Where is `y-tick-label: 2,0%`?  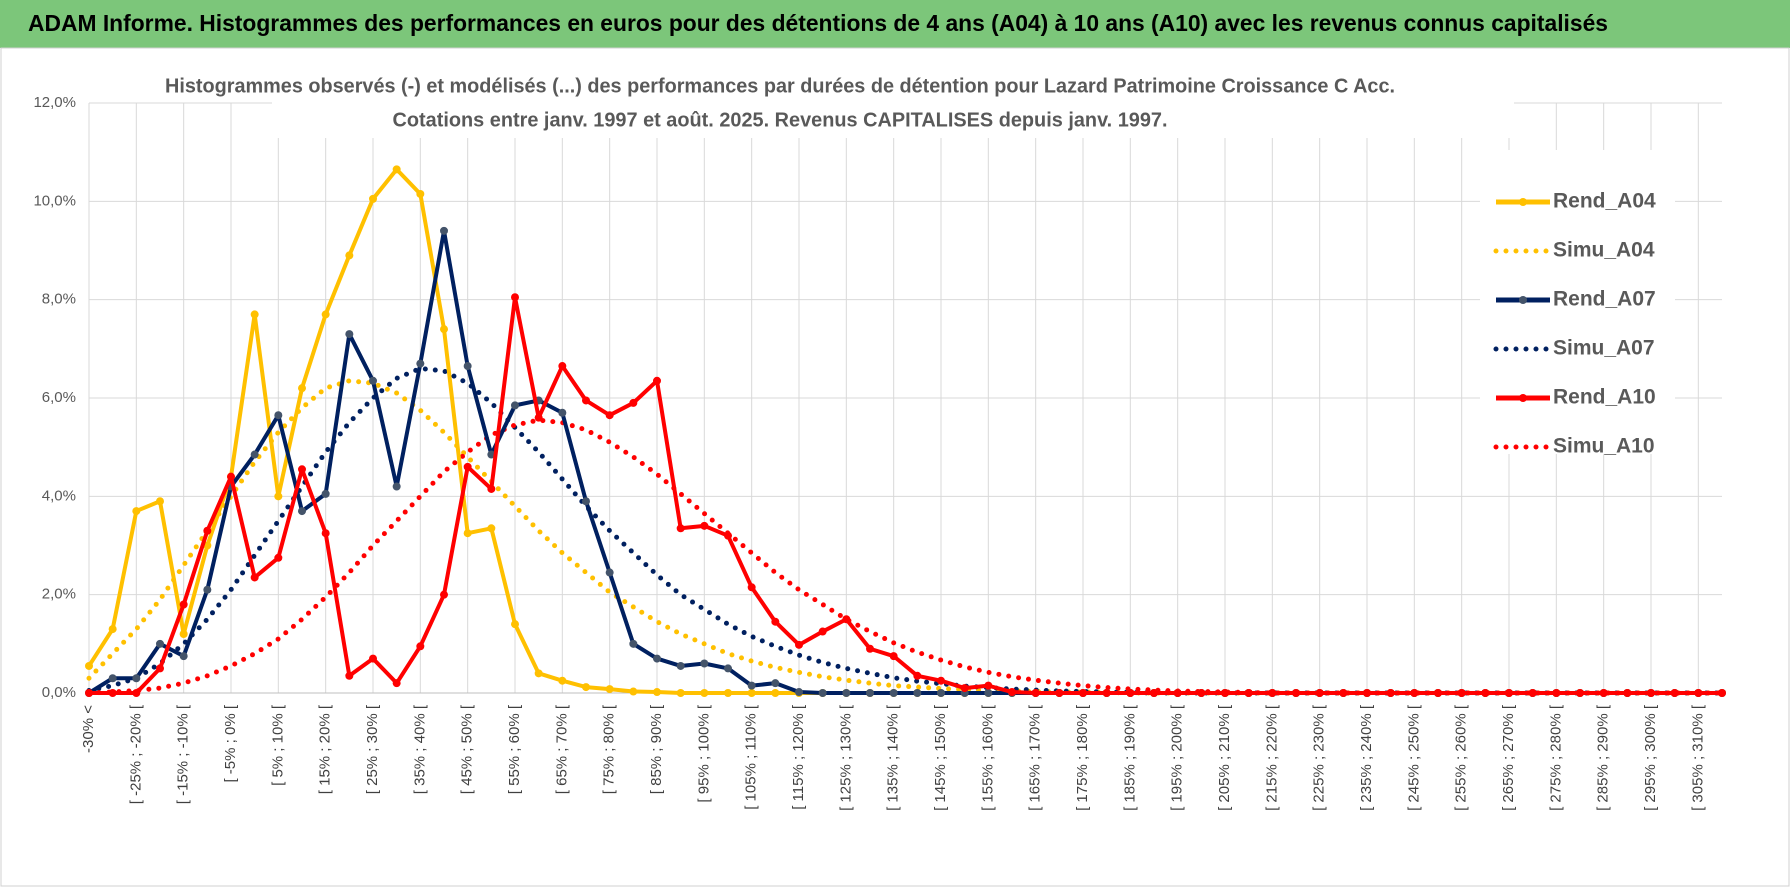 y-tick-label: 2,0% is located at coordinates (59, 594).